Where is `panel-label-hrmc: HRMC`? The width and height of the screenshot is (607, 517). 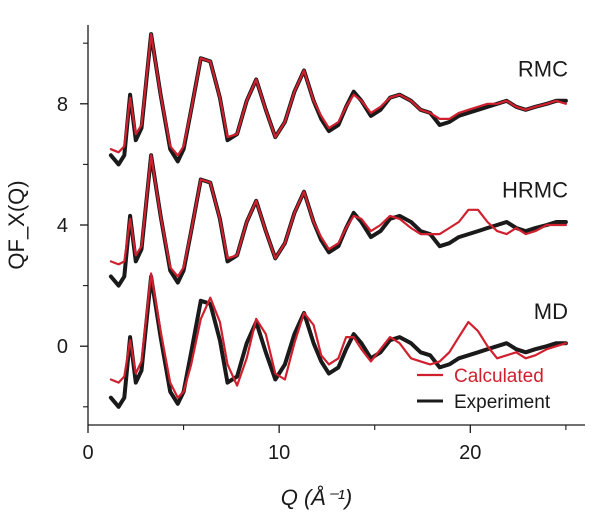 panel-label-hrmc: HRMC is located at coordinates (535, 190).